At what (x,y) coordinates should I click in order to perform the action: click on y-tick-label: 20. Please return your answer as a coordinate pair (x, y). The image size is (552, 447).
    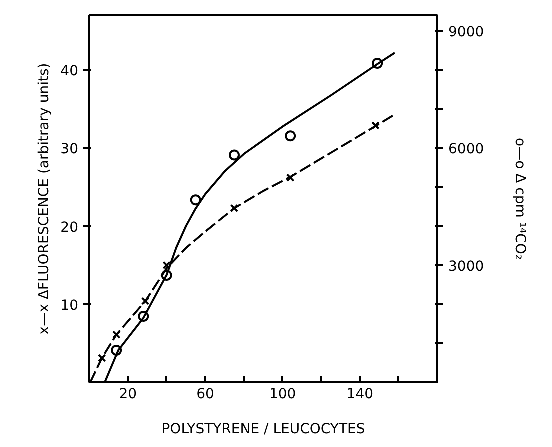
    Looking at the image, I should click on (69, 228).